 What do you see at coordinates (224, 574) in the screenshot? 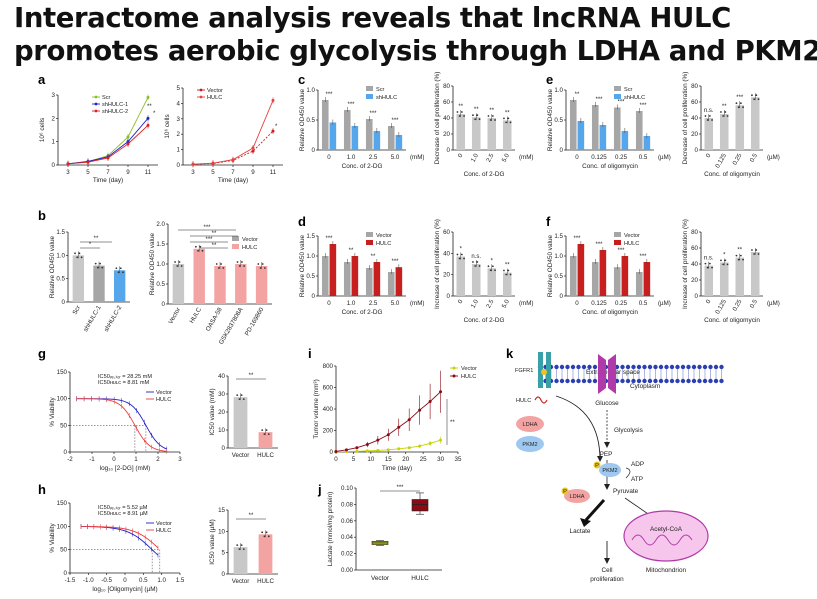
I see `panel-h-bar-y-tick-label: 0` at bounding box center [224, 574].